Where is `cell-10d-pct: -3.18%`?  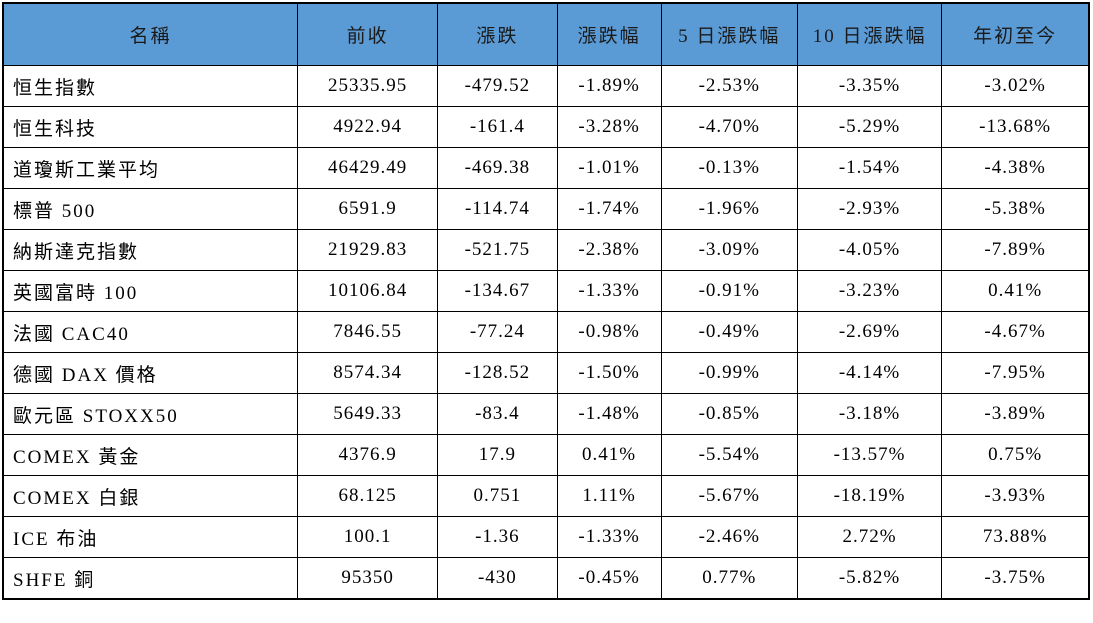
cell-10d-pct: -3.18% is located at coordinates (869, 414).